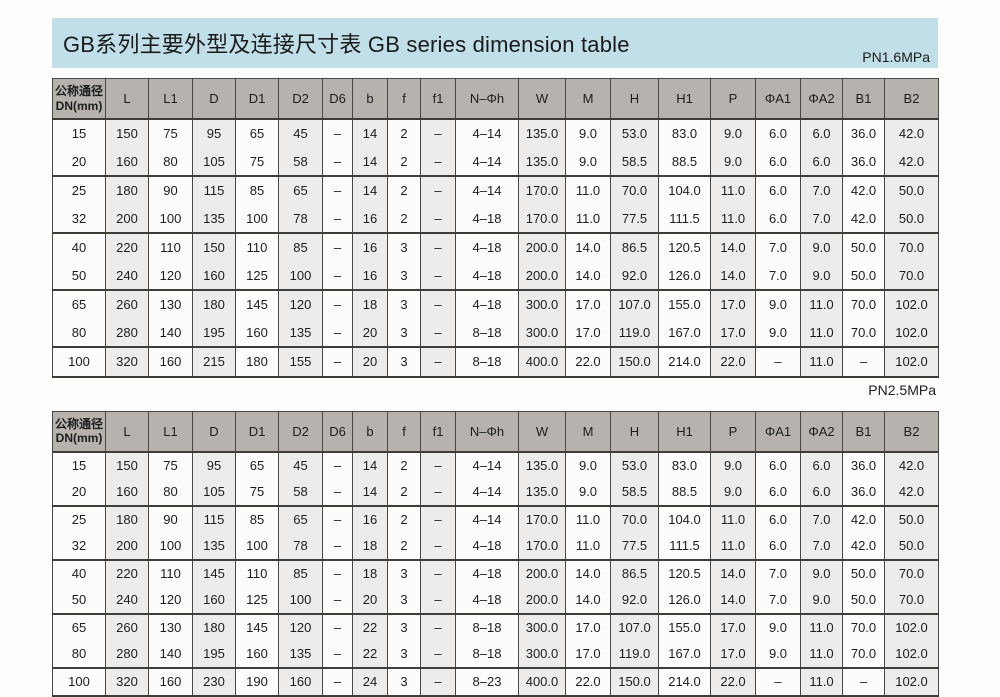 Image resolution: width=1000 pixels, height=697 pixels. Describe the element at coordinates (170, 626) in the screenshot. I see `cell: 130` at that location.